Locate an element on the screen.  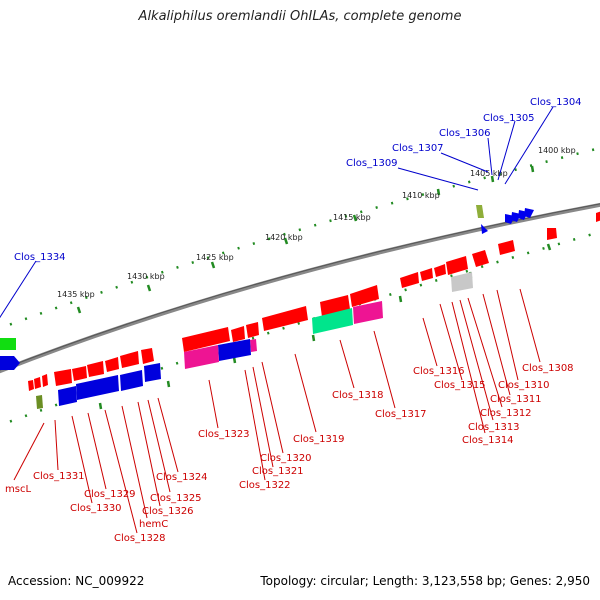
ruler-label: 1415 kbp is located at coordinates (352, 217).